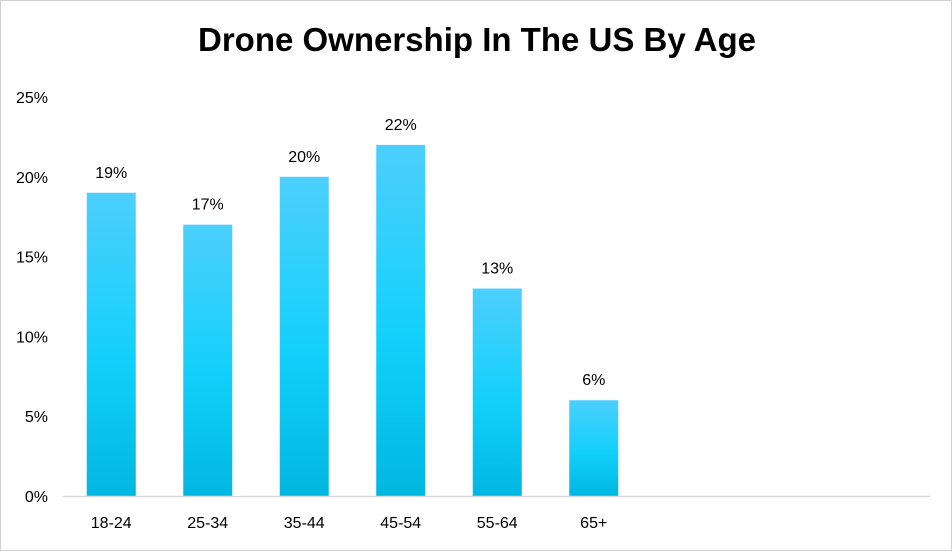  Describe the element at coordinates (593, 380) in the screenshot. I see `data-label: 6%` at that location.